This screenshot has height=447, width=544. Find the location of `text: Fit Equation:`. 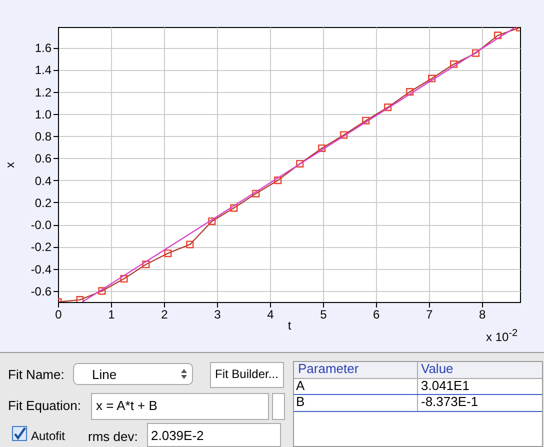

text: Fit Equation: is located at coordinates (44, 405).